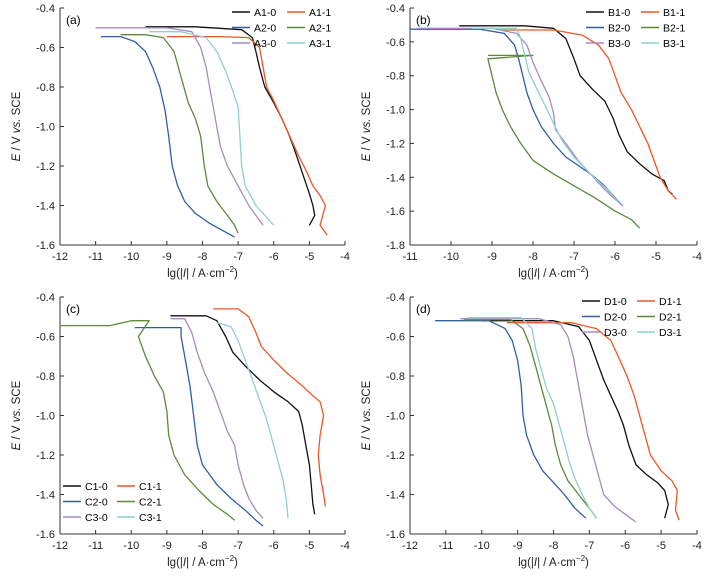 This screenshot has width=711, height=577. Describe the element at coordinates (96, 487) in the screenshot. I see `legend-label: C1-0` at that location.